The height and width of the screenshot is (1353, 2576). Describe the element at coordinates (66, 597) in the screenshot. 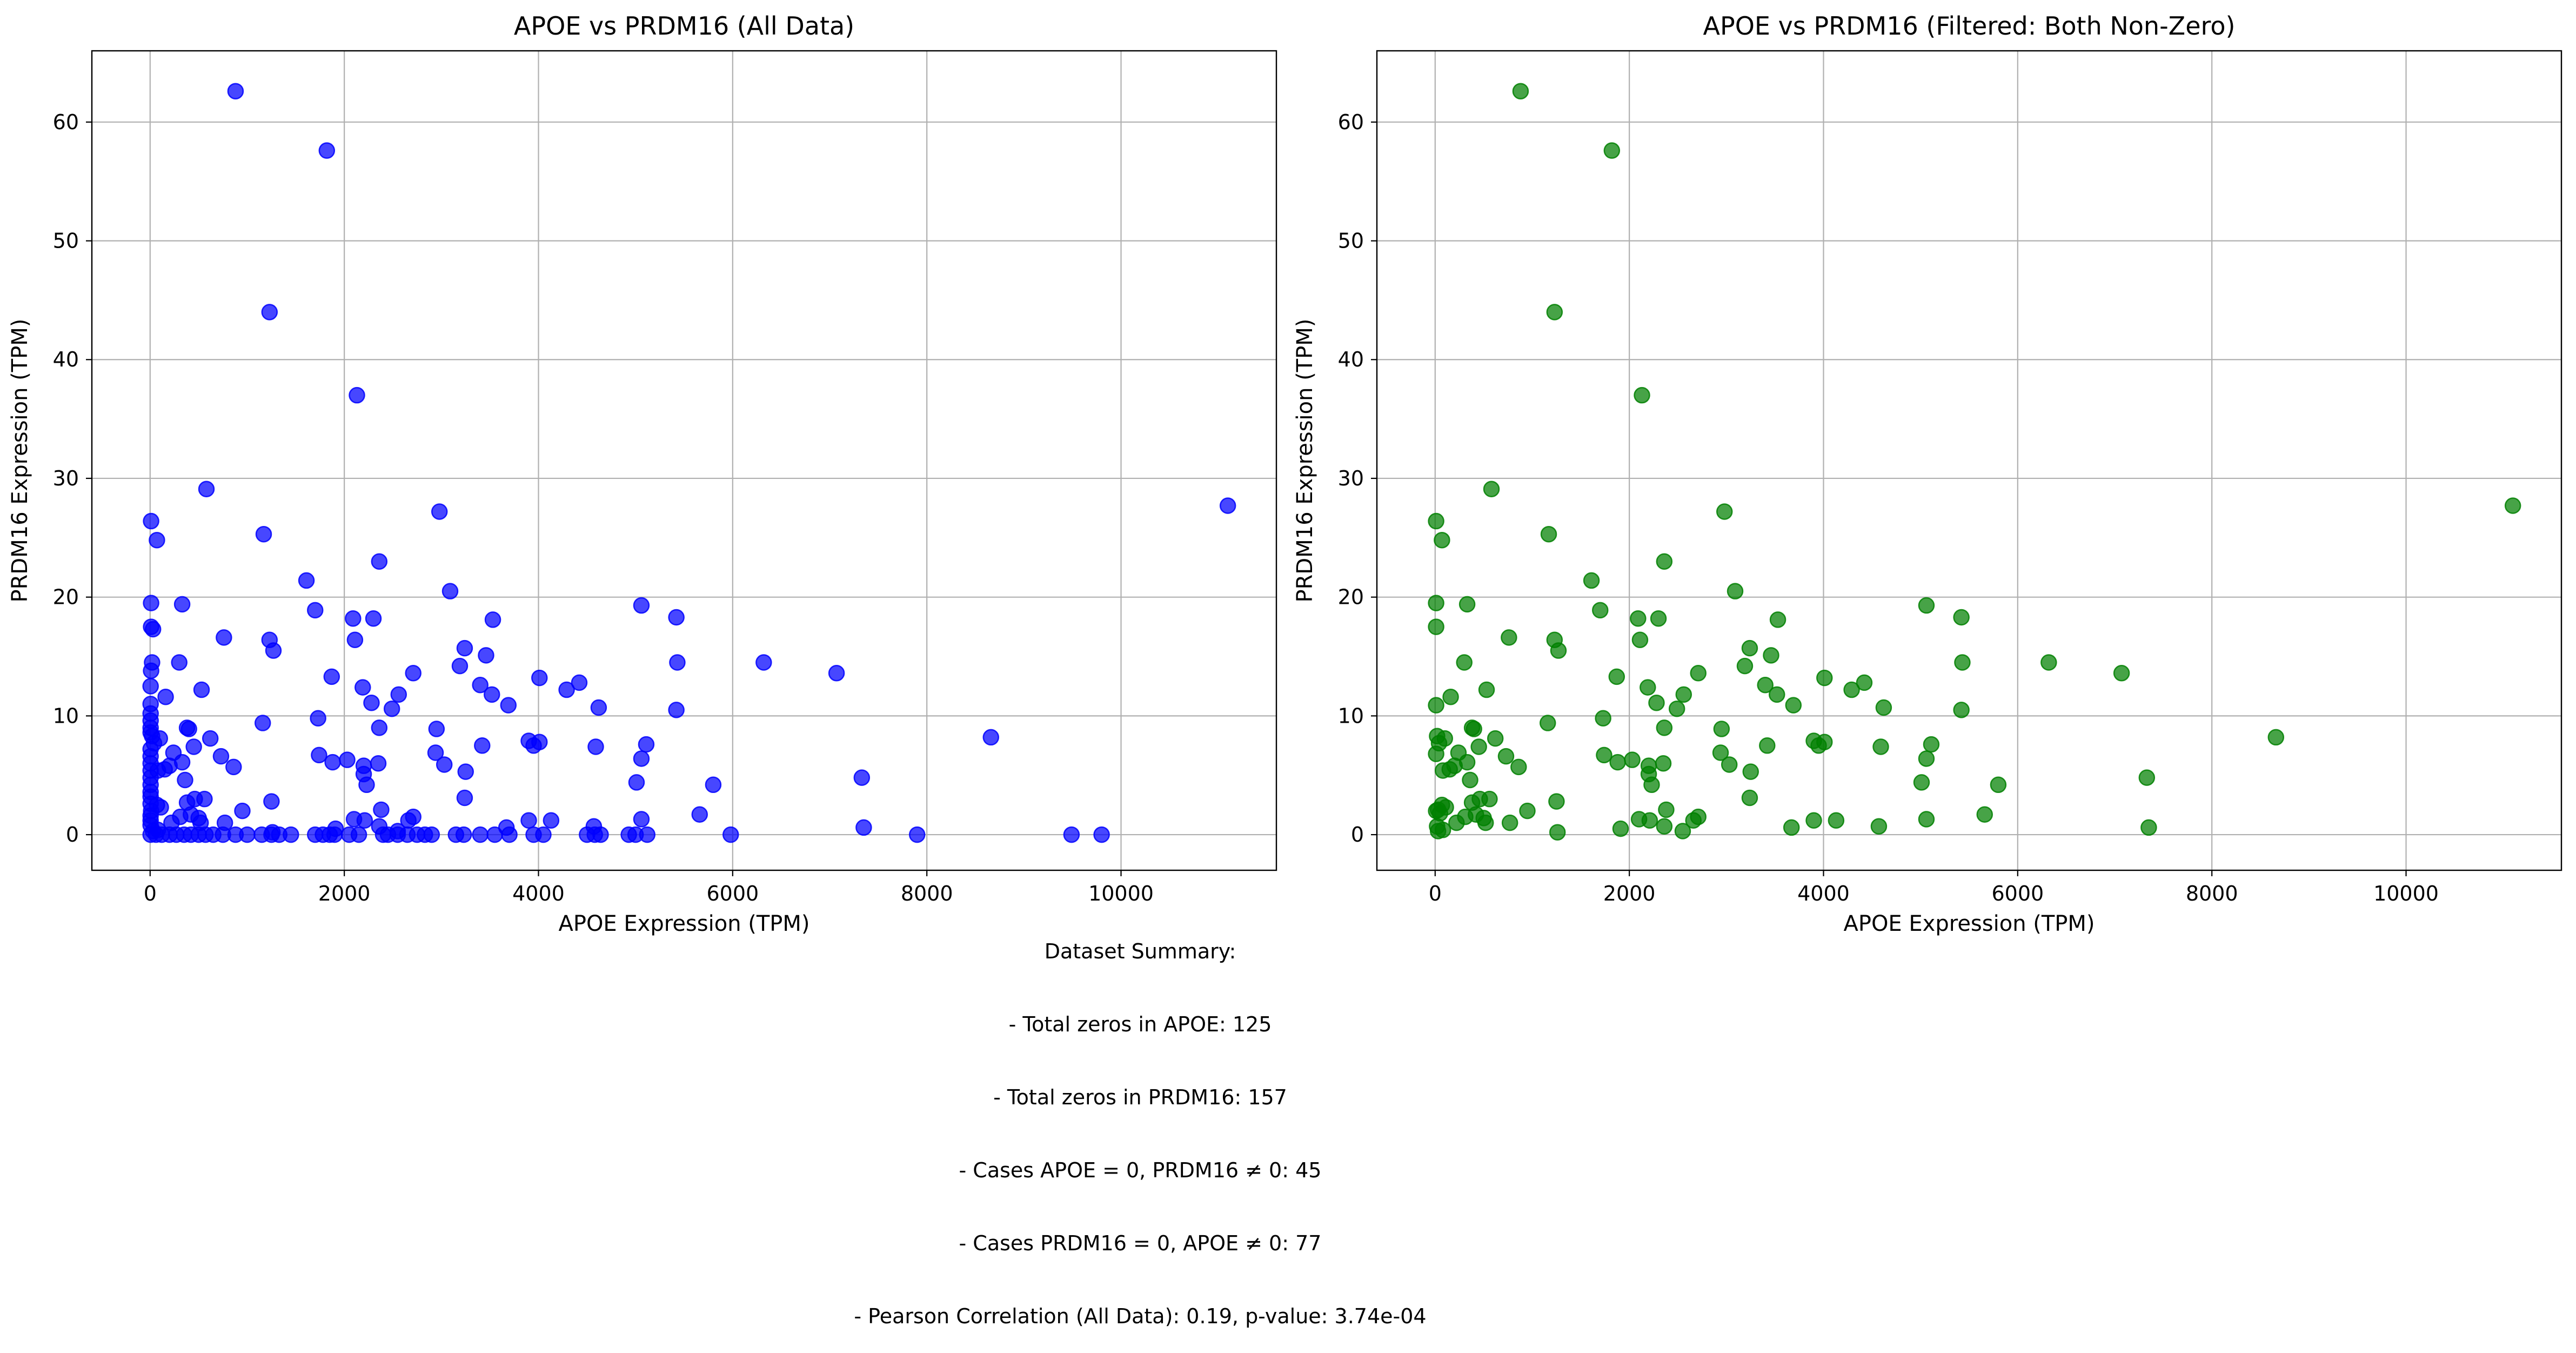

I see `y-tick-label: 20` at that location.